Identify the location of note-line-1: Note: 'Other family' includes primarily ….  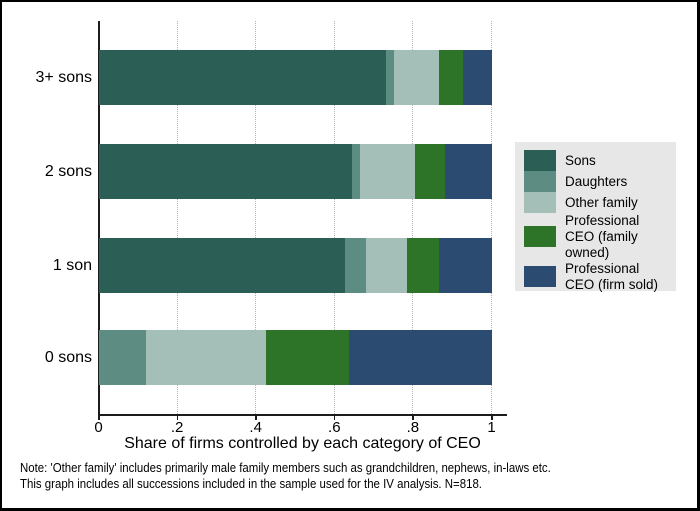
(285, 467).